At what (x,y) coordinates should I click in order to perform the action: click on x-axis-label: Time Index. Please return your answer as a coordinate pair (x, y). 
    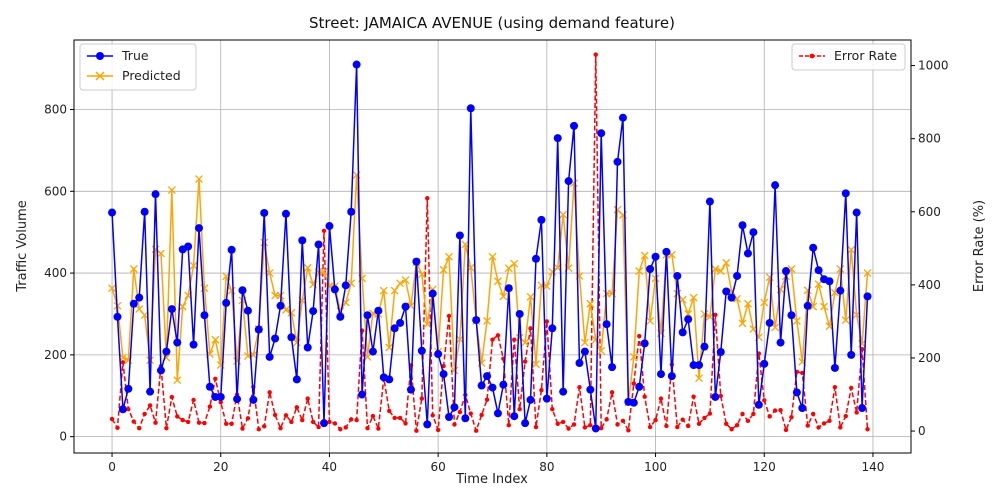
    Looking at the image, I should click on (491, 479).